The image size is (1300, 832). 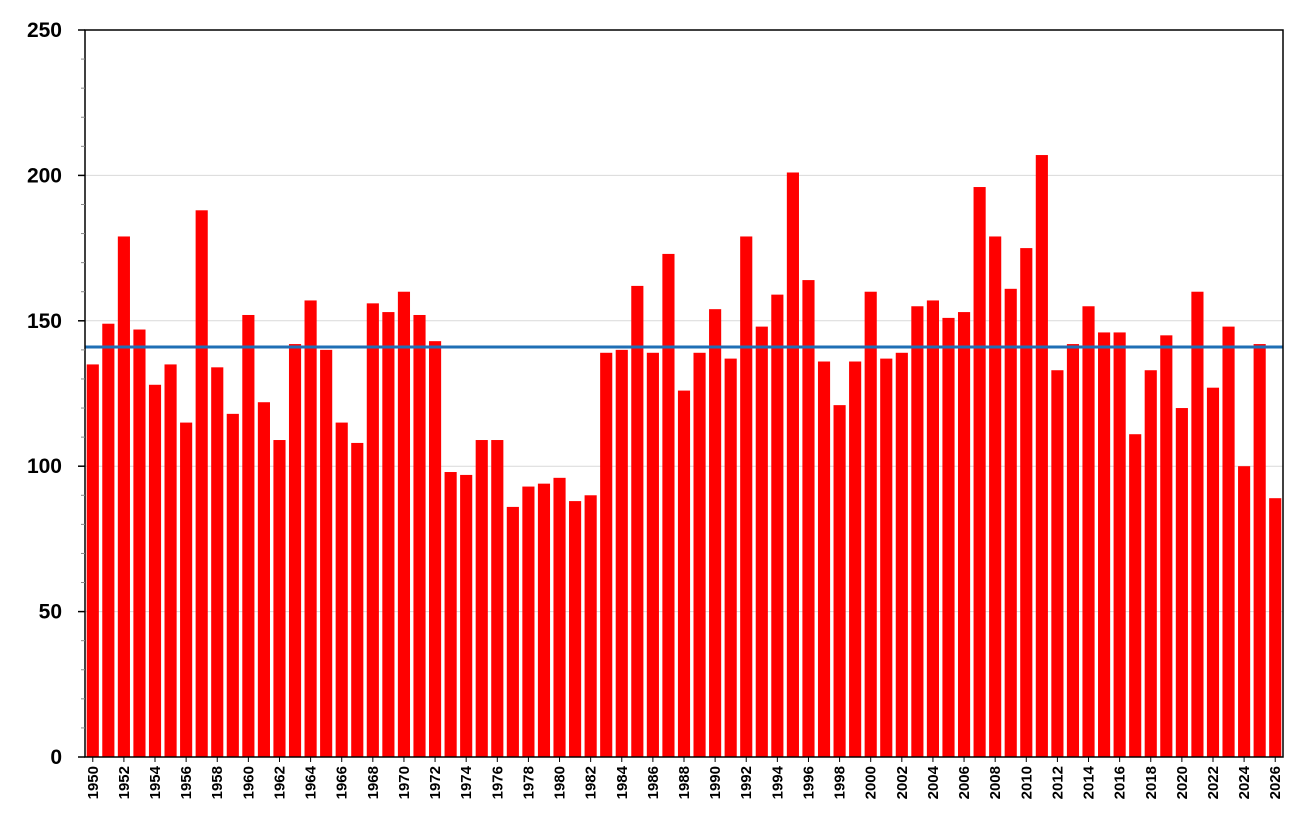 I want to click on x-tick-label: 1962, so click(x=279, y=782).